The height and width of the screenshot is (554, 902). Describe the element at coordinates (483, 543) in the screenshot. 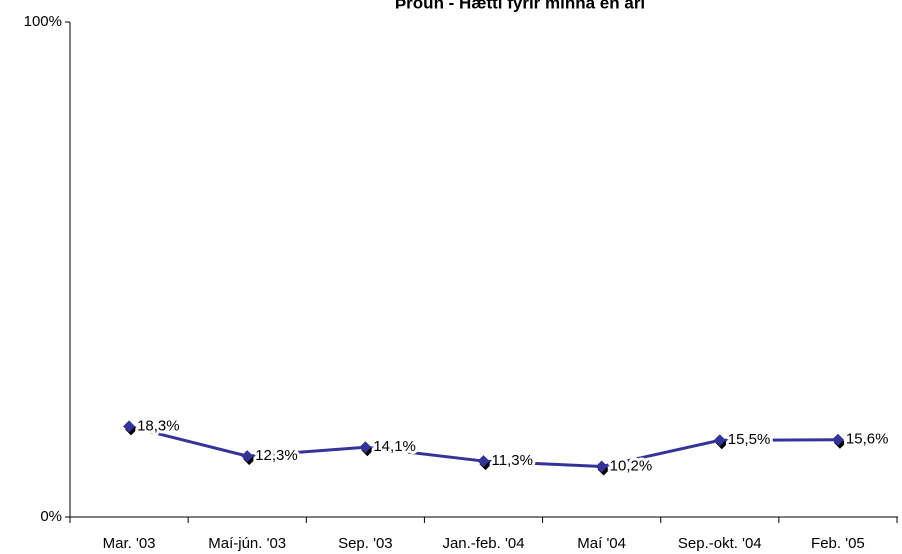

I see `x-tick-label: Jan.-feb. '04` at that location.